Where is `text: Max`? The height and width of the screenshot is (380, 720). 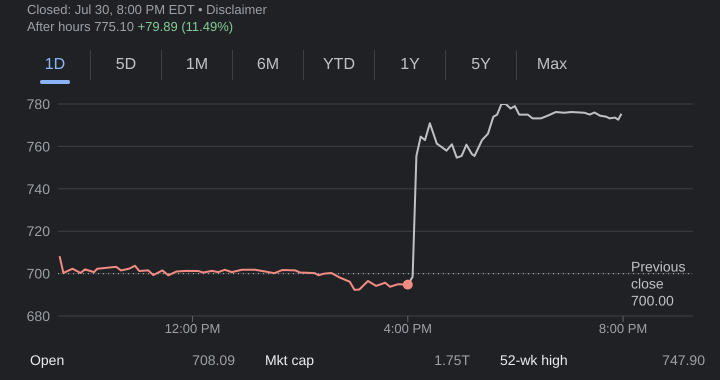 text: Max is located at coordinates (551, 65).